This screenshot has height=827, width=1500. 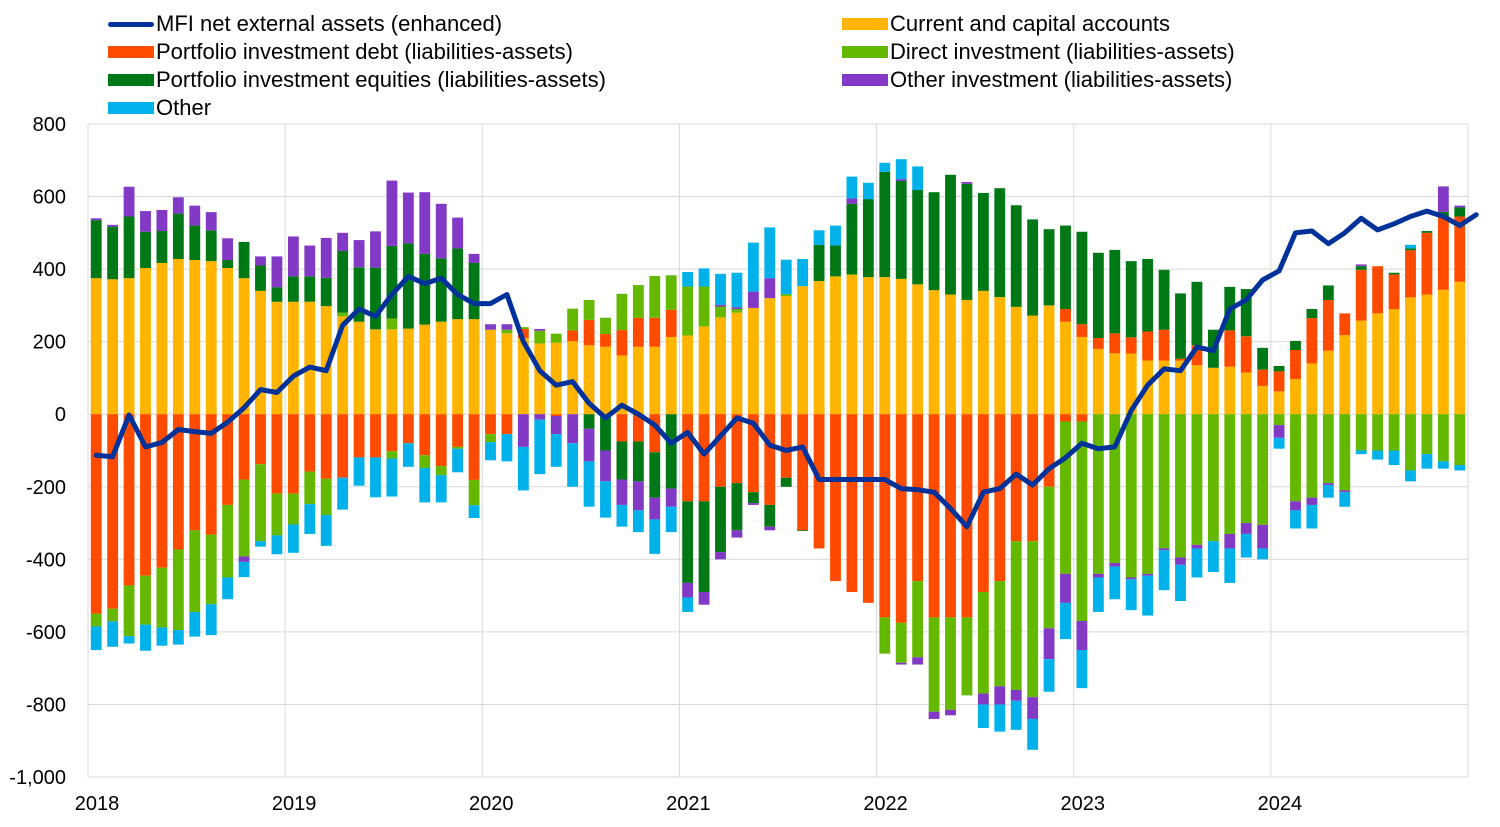 I want to click on y-tick-label: -800, so click(x=46, y=705).